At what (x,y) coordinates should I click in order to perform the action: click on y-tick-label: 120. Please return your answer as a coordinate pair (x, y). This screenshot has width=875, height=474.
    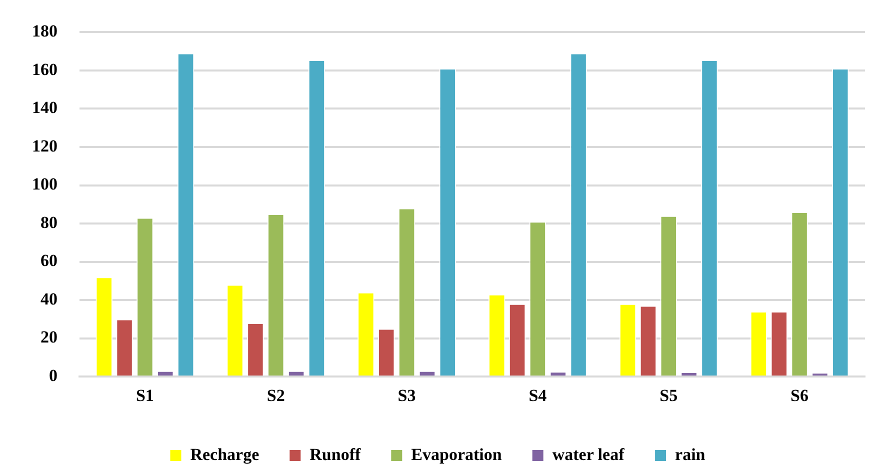
    Looking at the image, I should click on (45, 146).